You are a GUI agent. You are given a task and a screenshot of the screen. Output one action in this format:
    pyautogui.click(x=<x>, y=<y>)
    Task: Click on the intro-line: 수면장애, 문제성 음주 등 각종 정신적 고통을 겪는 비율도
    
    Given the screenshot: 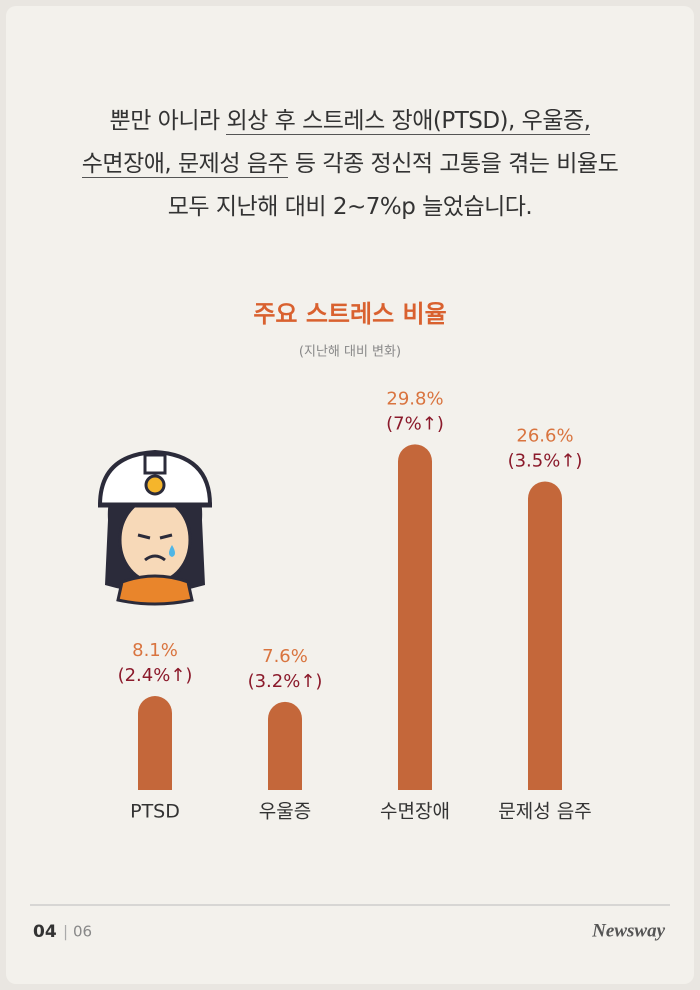 What is the action you would take?
    pyautogui.click(x=350, y=164)
    